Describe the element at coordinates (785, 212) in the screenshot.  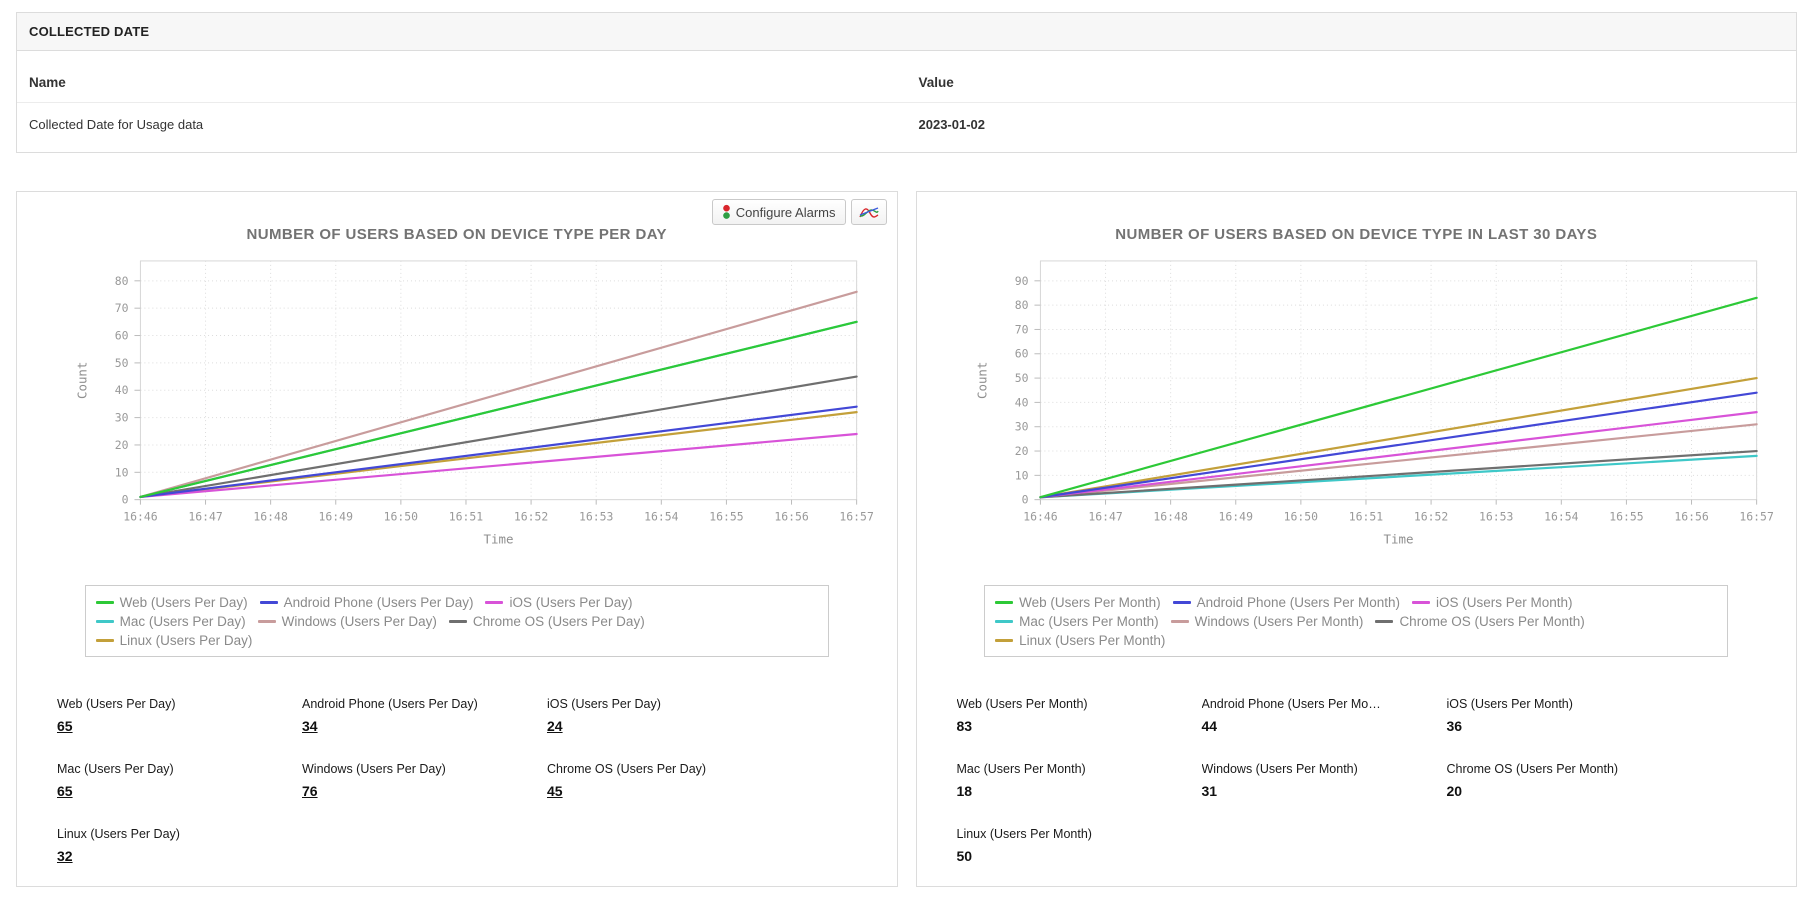
I see `configure-alarms-label: Configure Alarms` at that location.